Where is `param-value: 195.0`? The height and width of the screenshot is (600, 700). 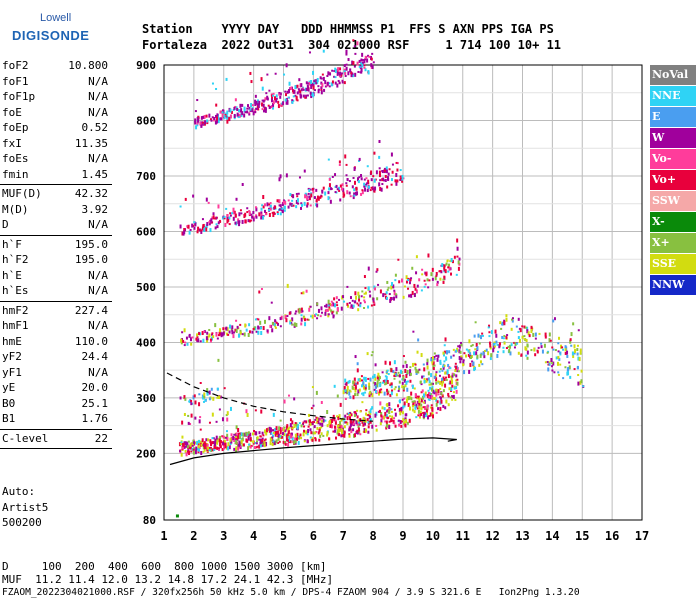 param-value: 195.0 is located at coordinates (91, 244).